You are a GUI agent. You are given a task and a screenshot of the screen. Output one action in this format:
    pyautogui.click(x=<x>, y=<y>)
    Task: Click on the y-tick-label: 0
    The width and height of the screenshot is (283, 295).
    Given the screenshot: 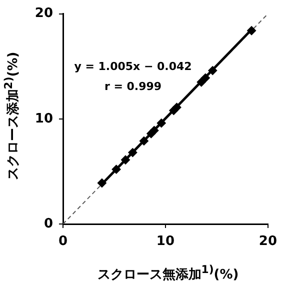 What is the action you would take?
    pyautogui.click(x=48, y=224)
    